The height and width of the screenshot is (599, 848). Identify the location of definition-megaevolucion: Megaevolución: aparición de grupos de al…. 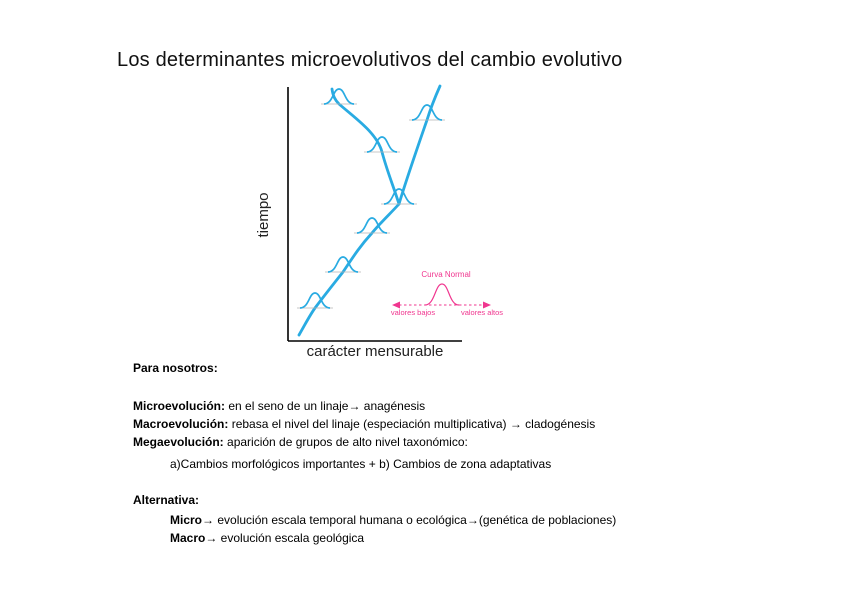
(453, 442).